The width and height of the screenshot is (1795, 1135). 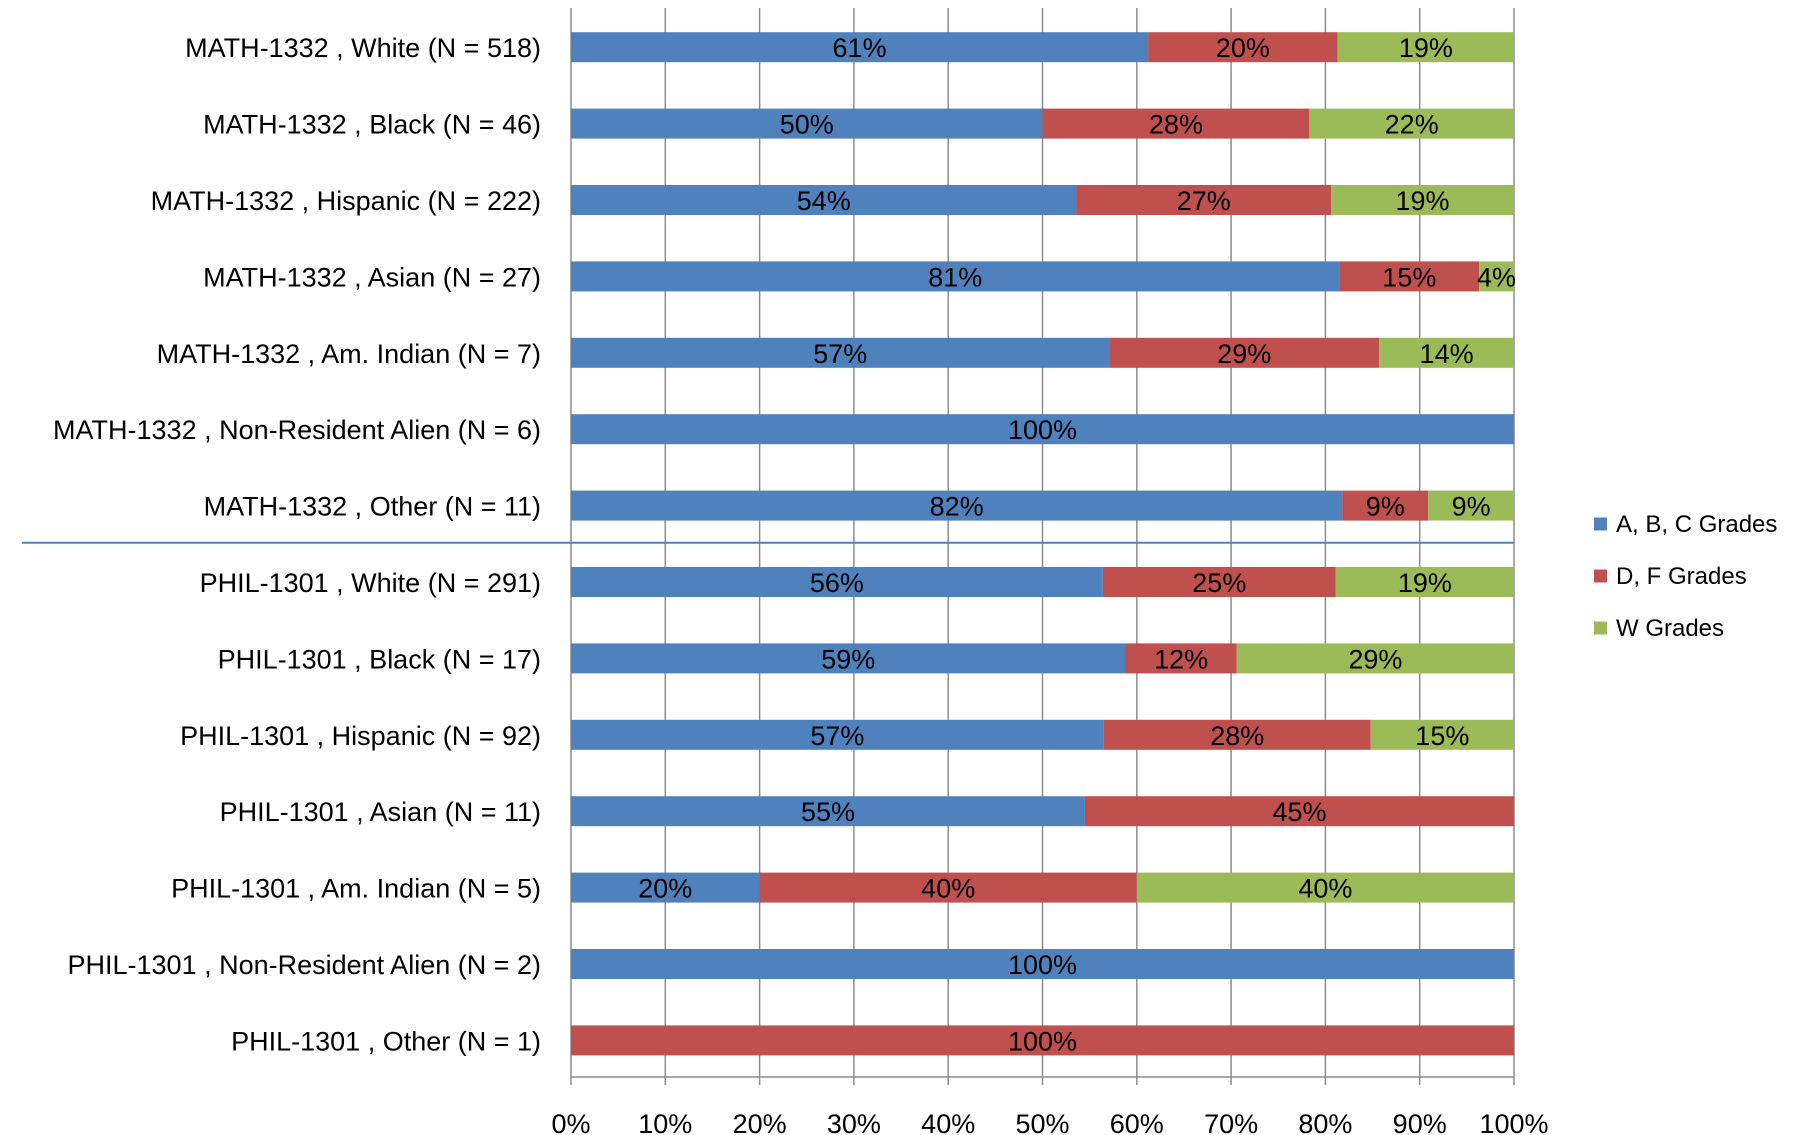 I want to click on category-label: PHIL-1301 , Black (N = 17), so click(x=379, y=659).